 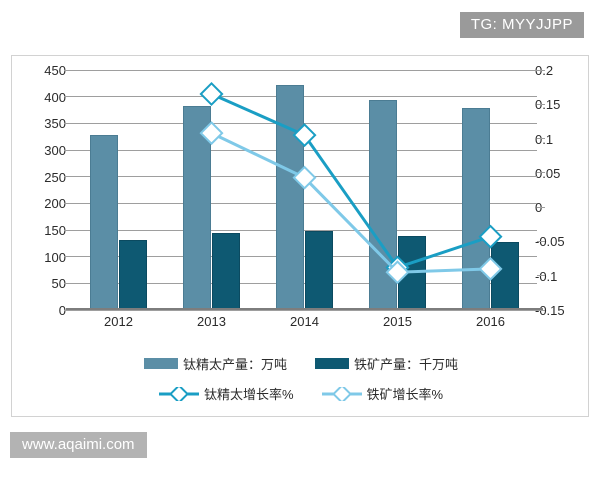 I want to click on top-watermark-badge: TG: MYYJJPP, so click(x=521, y=25).